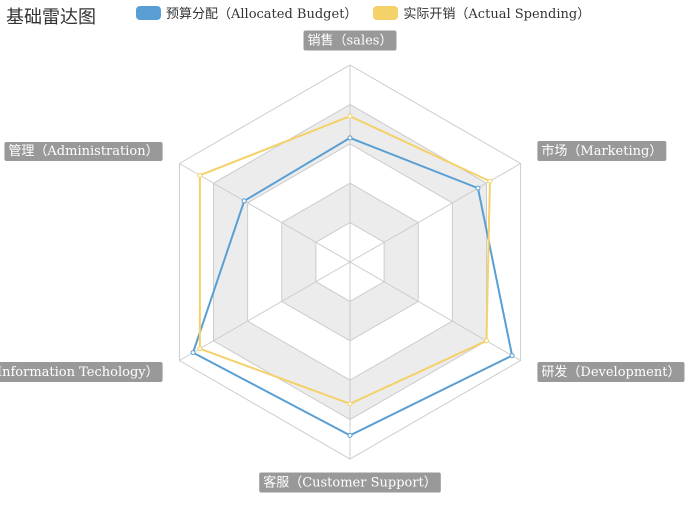 This screenshot has width=700, height=525. I want to click on legend-item-actual-spending: 实际开销（Actual Spending）, so click(481, 12).